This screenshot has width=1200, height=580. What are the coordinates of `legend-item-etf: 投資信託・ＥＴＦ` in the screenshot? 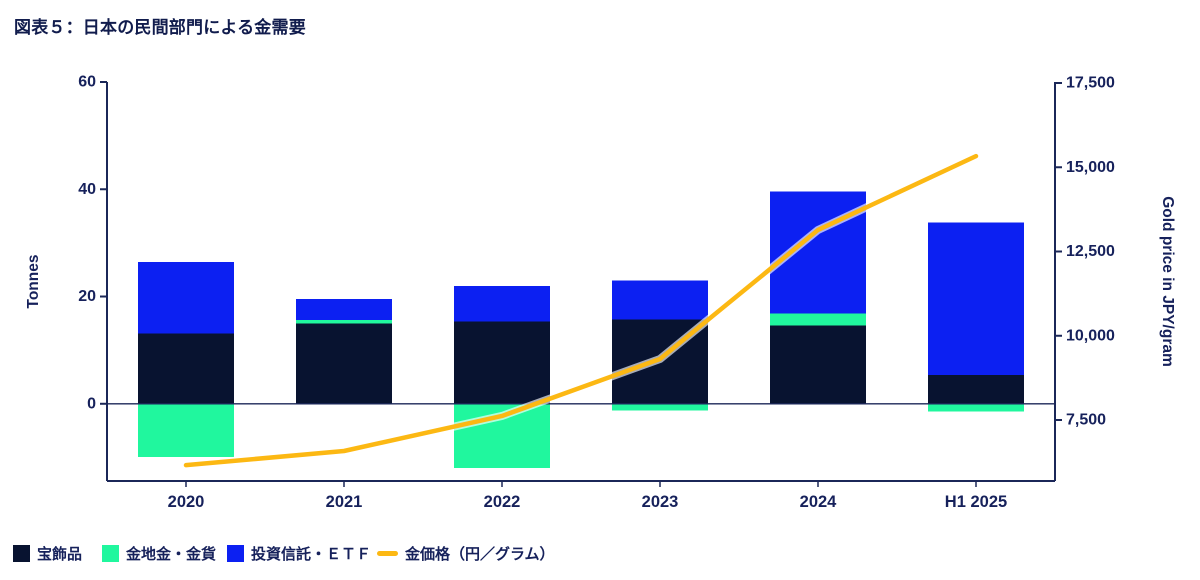 It's located at (299, 553).